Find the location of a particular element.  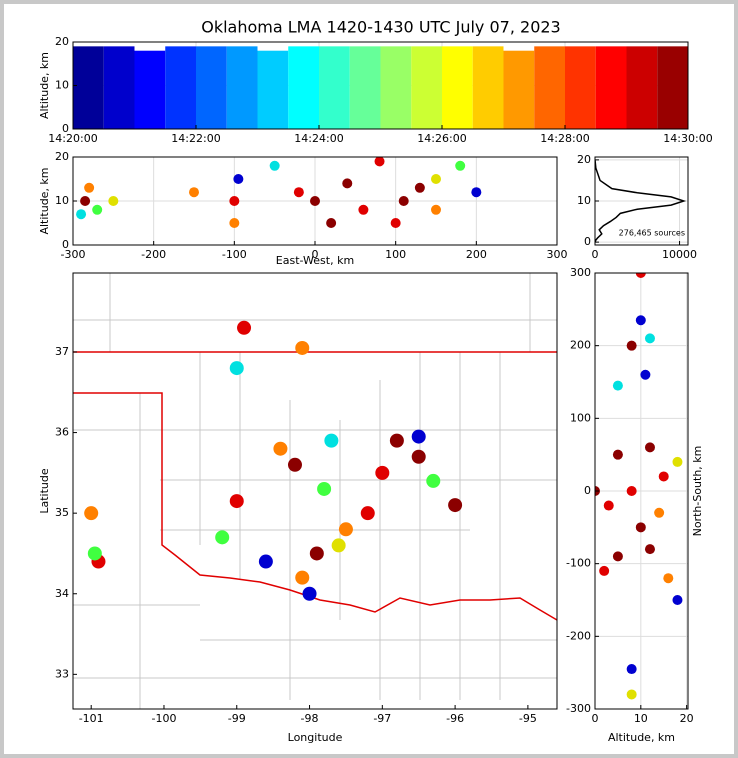

x-axis-label: East-West, km is located at coordinates (315, 260).